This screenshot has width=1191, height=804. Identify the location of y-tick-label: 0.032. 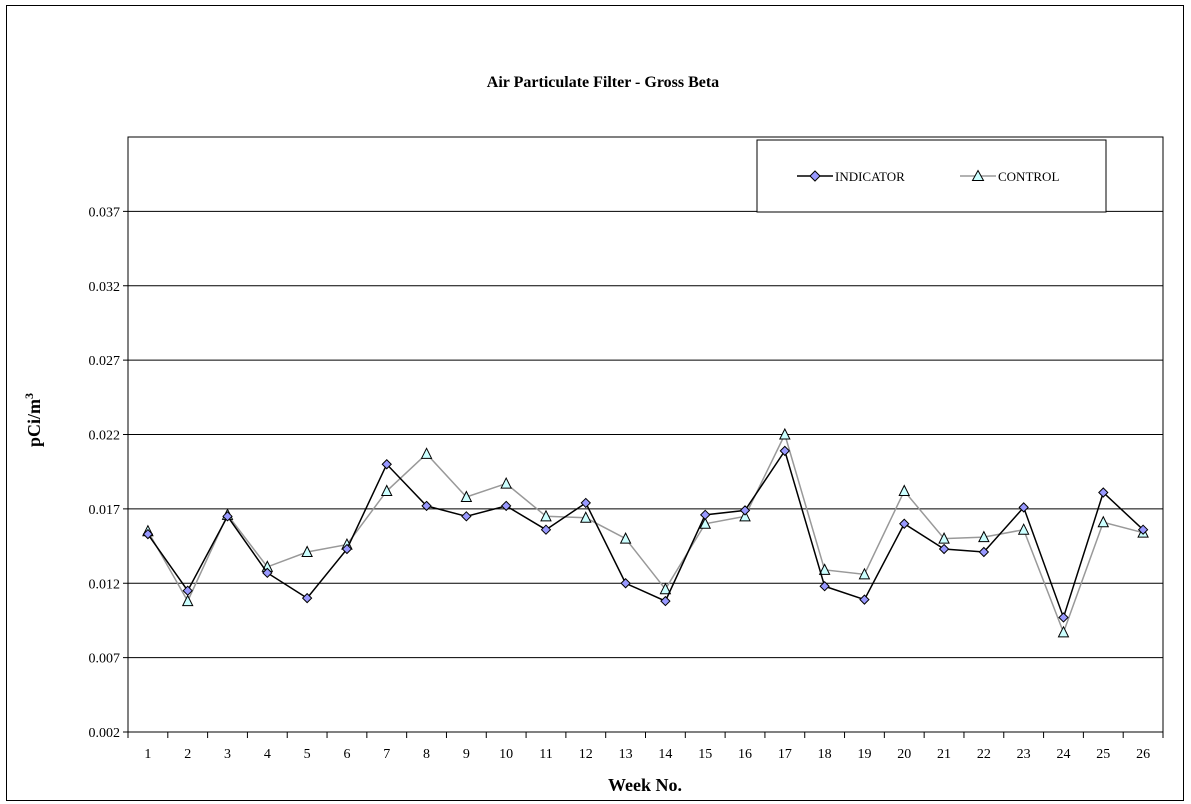
(105, 287).